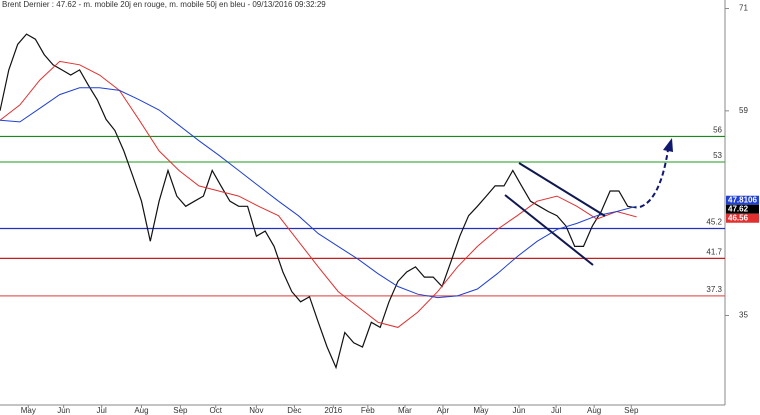  What do you see at coordinates (368, 410) in the screenshot?
I see `x-tick-label: Feb` at bounding box center [368, 410].